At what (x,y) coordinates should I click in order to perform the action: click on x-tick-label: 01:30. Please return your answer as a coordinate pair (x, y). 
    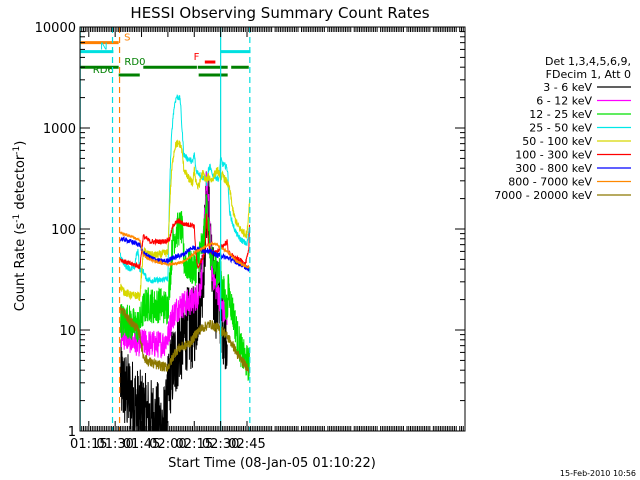
    Looking at the image, I should click on (114, 444).